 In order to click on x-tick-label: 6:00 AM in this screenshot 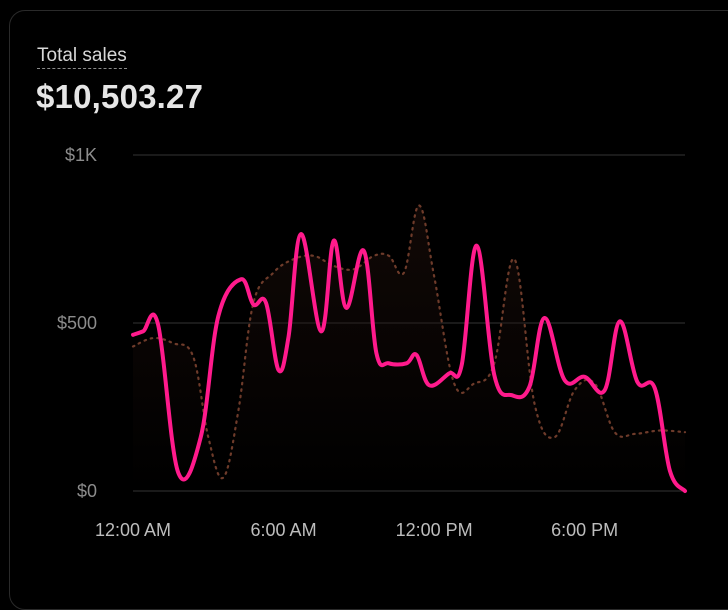, I will do `click(284, 530)`.